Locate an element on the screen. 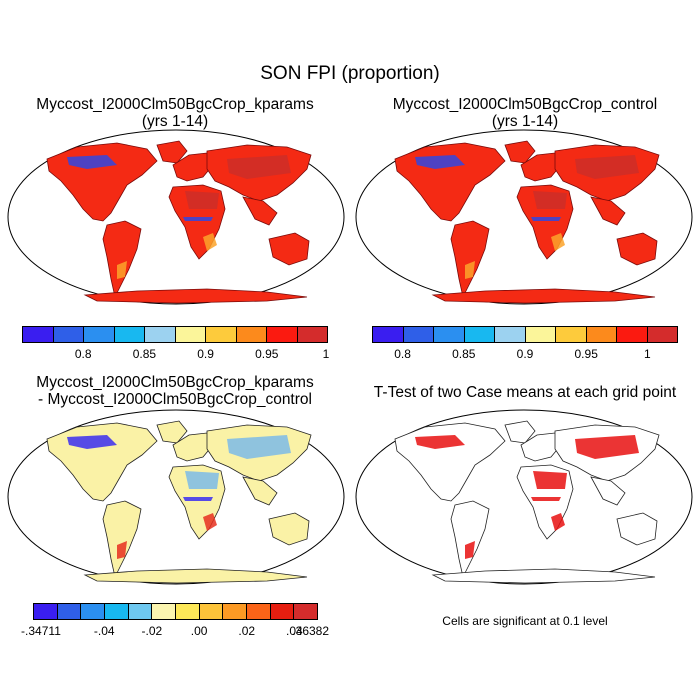 This screenshot has height=700, width=700. tick-label: -.04 is located at coordinates (104, 631).